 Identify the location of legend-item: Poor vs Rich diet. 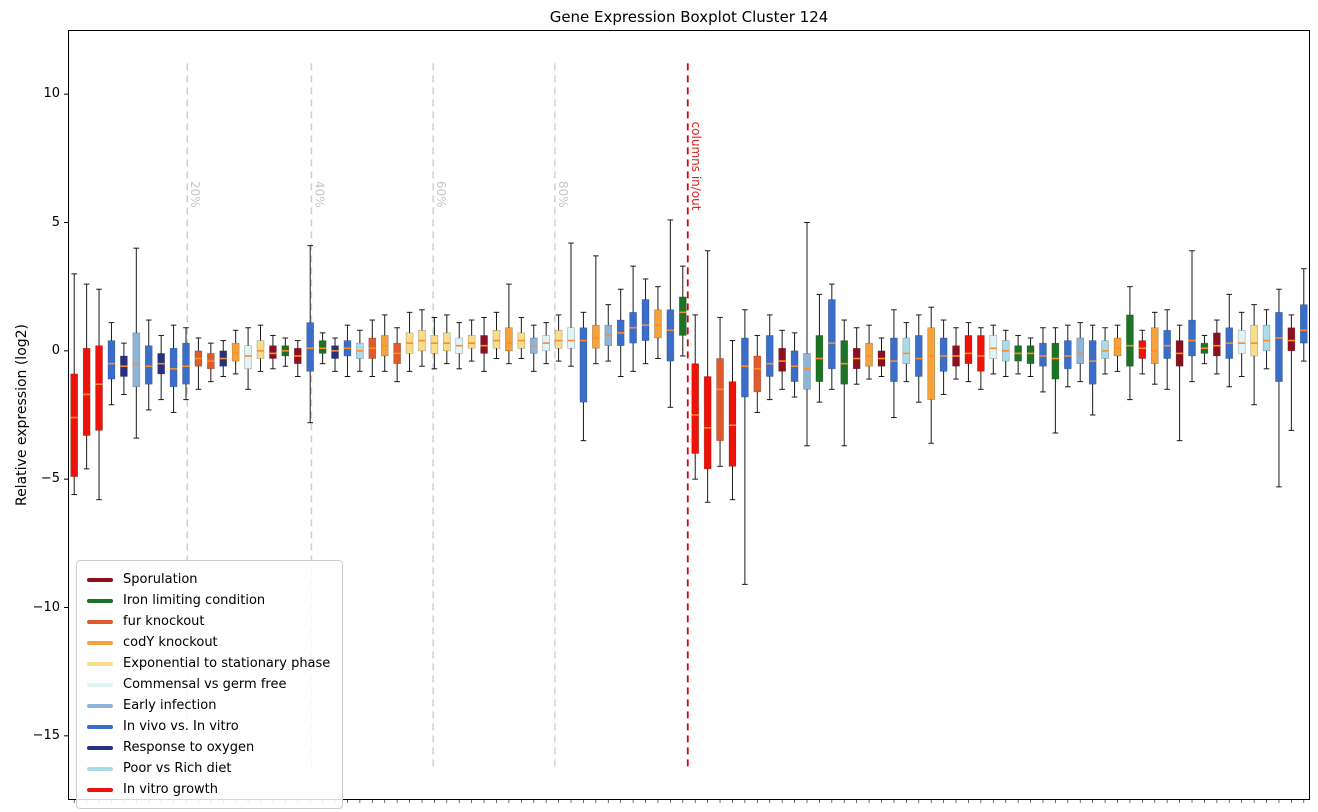
(208, 768).